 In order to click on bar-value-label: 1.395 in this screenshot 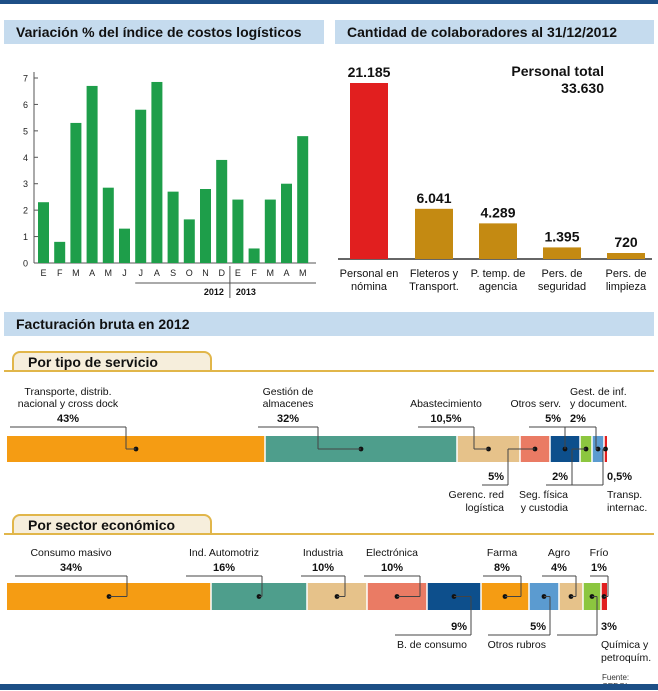, I will do `click(561, 236)`.